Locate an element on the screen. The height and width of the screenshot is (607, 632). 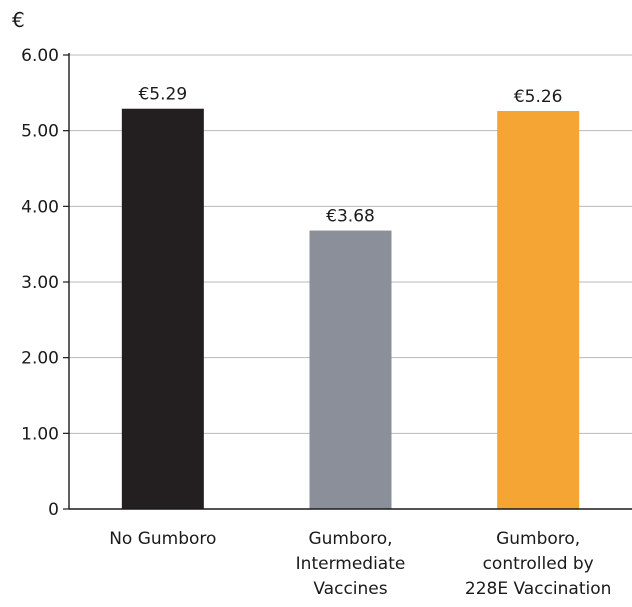
y-tick-label: 3.00 is located at coordinates (40, 283).